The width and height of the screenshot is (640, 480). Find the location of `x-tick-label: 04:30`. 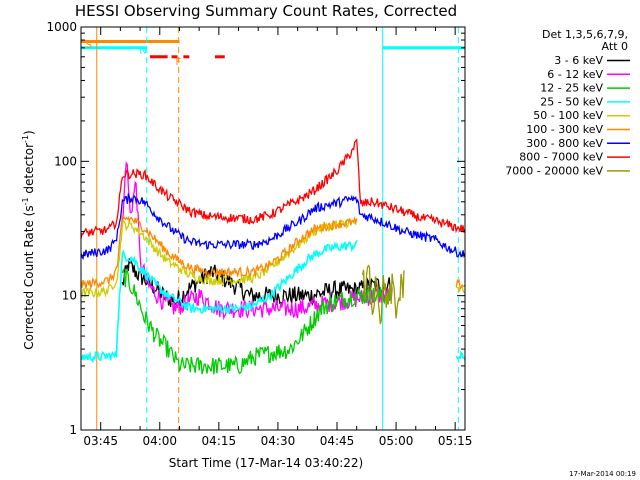

x-tick-label: 04:30 is located at coordinates (278, 441).